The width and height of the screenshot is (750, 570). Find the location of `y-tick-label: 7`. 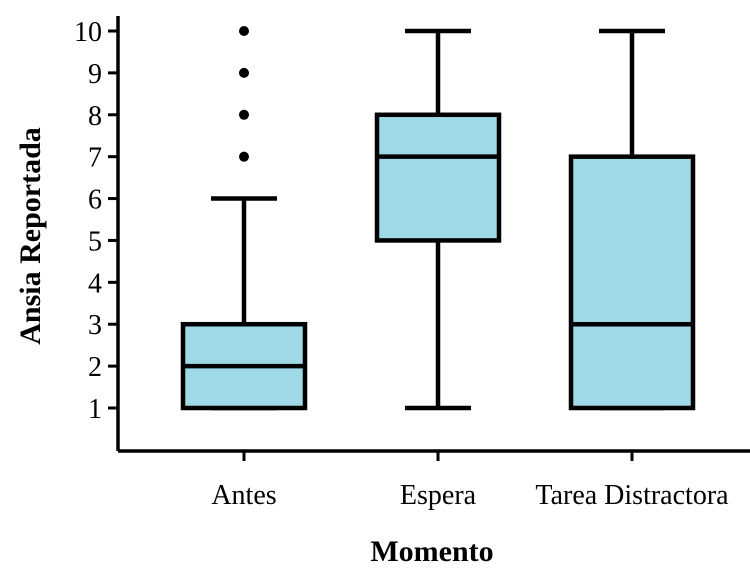

y-tick-label: 7 is located at coordinates (95, 158).